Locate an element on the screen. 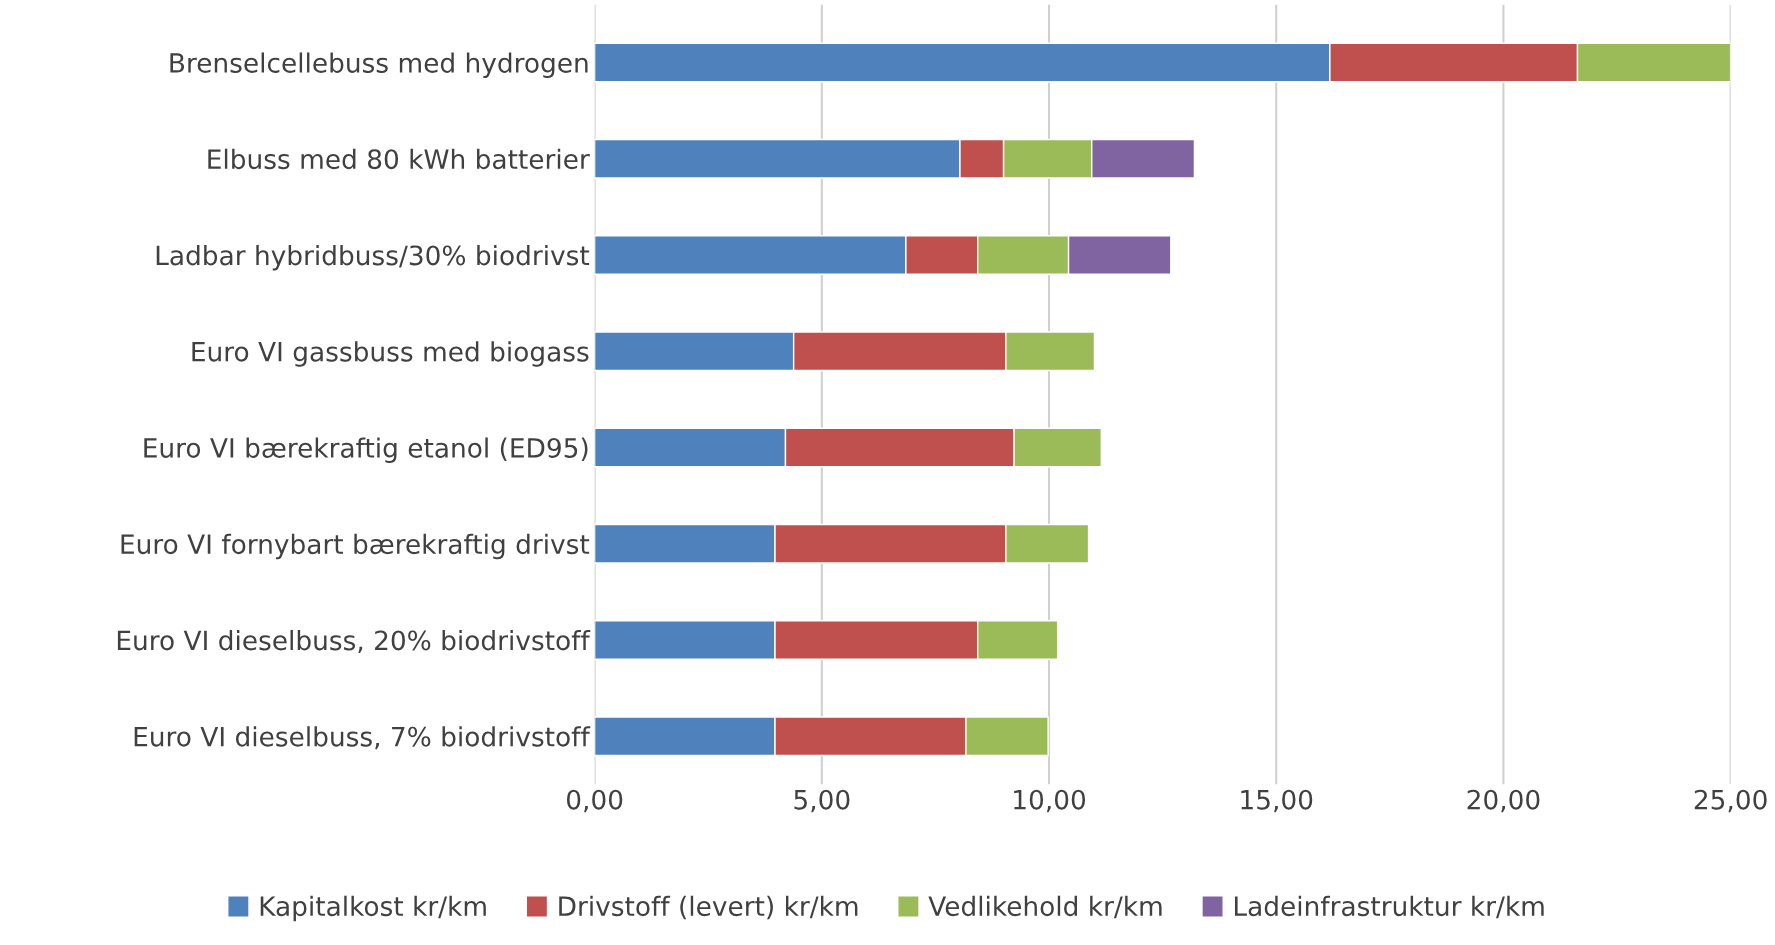  y-tick-label: Euro VI dieselbuss, 7% biodrivstoff is located at coordinates (362, 738).